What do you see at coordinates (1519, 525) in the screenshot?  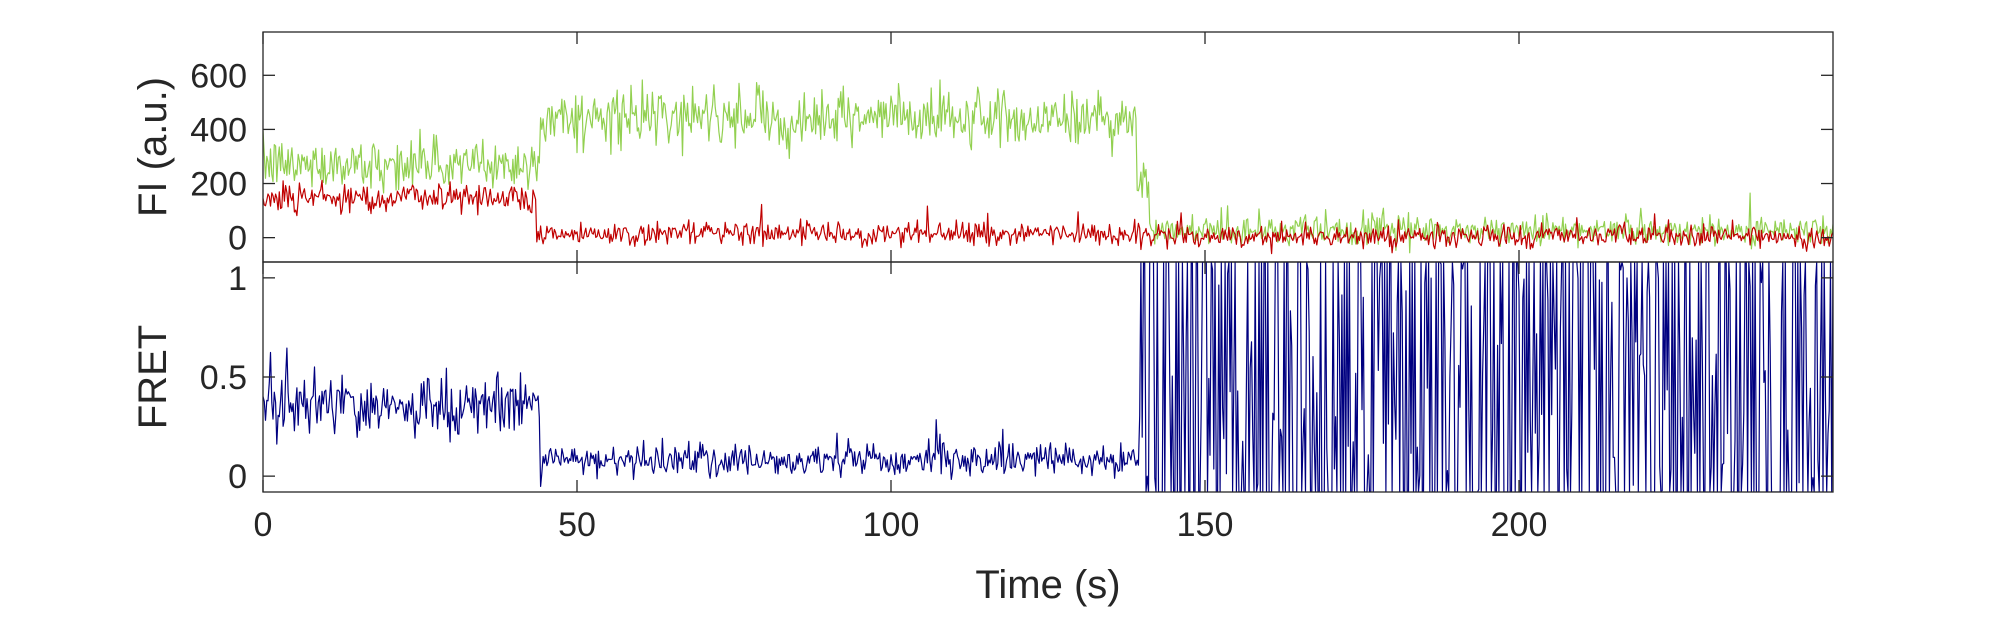 I see `x-tick-label: 200` at bounding box center [1519, 525].